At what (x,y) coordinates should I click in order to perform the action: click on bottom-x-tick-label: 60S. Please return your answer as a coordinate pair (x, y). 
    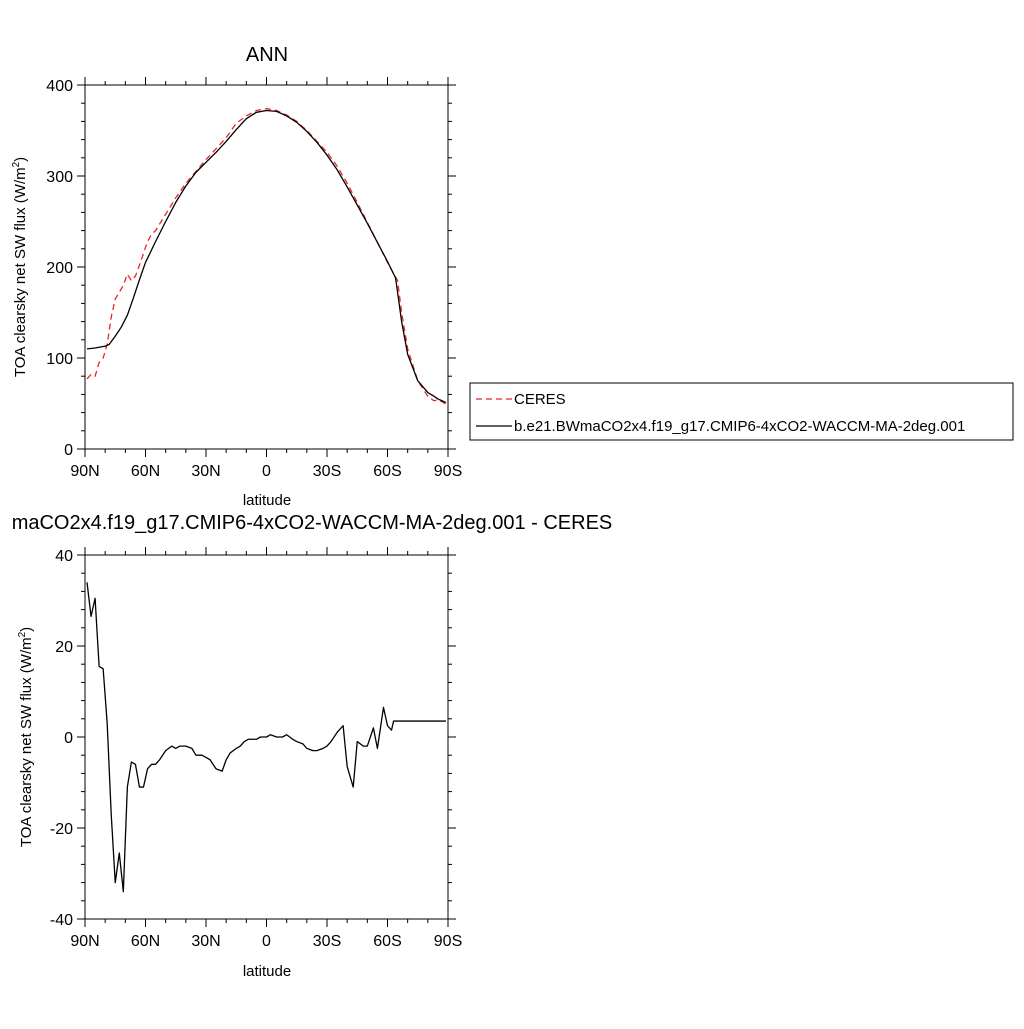
    Looking at the image, I should click on (387, 941).